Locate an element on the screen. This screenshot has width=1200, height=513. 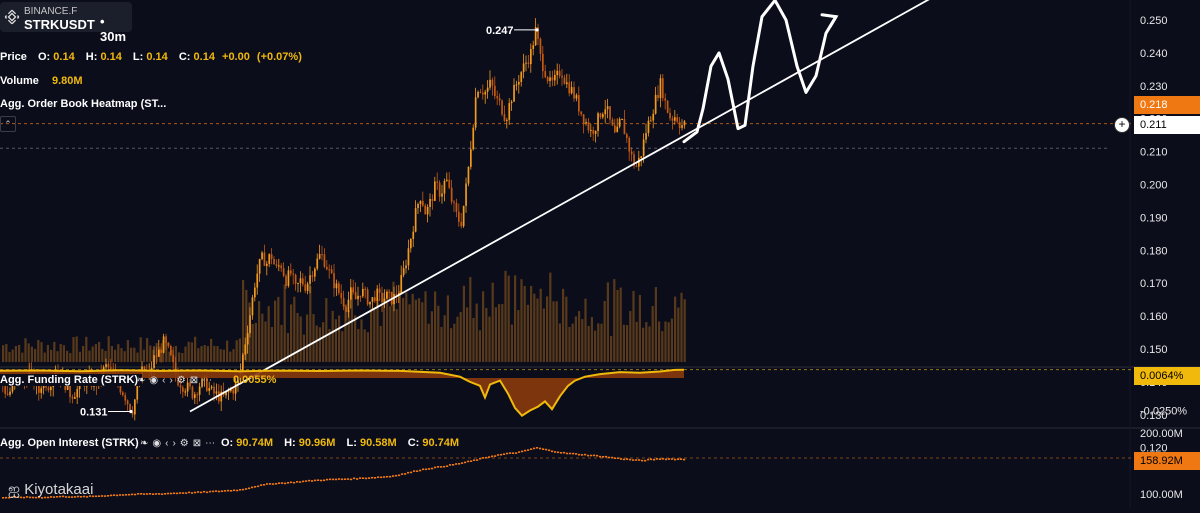
open-interest-label: Agg. Open Interest (STRK) is located at coordinates (71, 443).